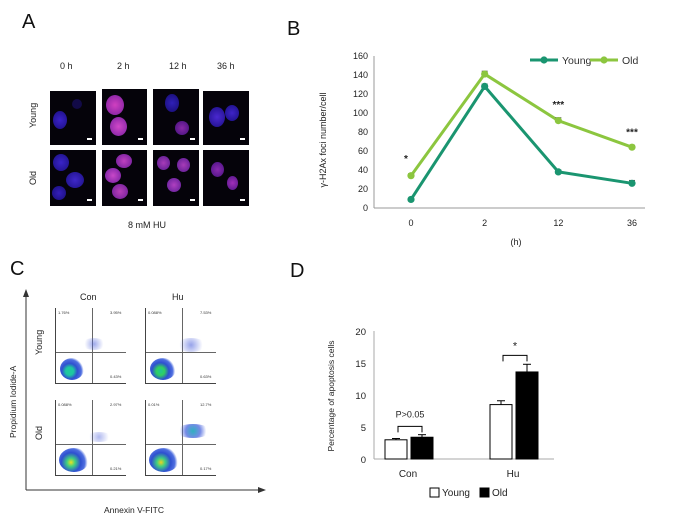 The height and width of the screenshot is (522, 675). Describe the element at coordinates (408, 474) in the screenshot. I see `bar-chart-xtick: Con` at that location.